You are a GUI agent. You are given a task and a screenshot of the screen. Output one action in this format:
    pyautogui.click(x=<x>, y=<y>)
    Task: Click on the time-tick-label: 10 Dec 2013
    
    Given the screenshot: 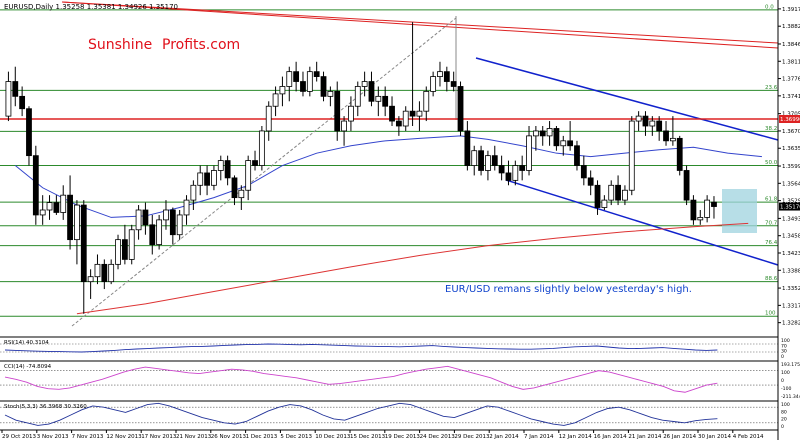 What is the action you would take?
    pyautogui.click(x=333, y=437)
    